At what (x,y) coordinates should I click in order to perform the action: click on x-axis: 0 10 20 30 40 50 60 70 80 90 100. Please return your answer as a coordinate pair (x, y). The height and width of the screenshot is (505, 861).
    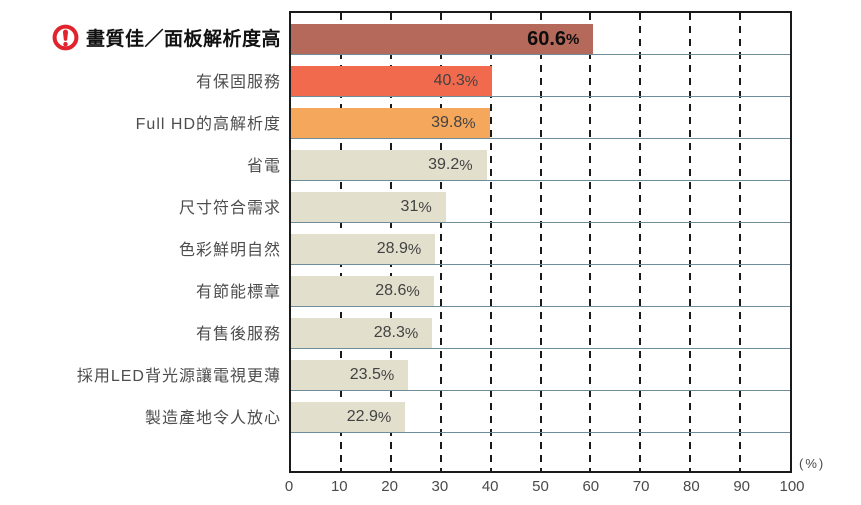
    Looking at the image, I should click on (545, 489).